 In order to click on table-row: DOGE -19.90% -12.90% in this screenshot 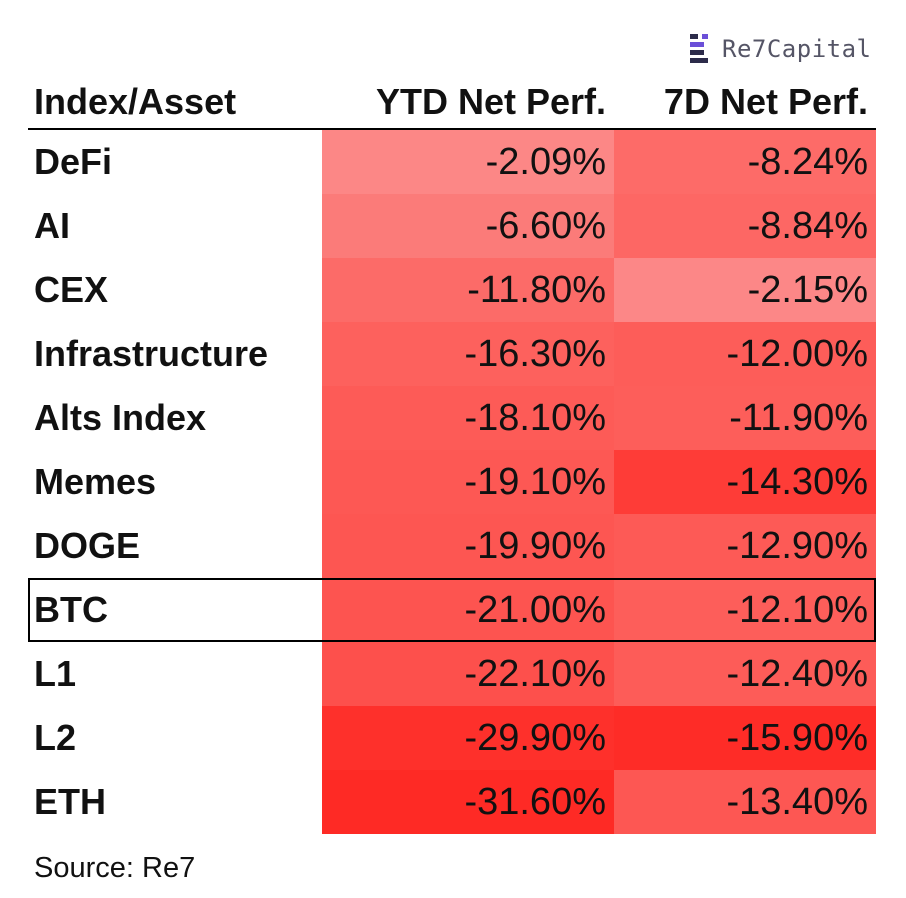, I will do `click(452, 546)`.